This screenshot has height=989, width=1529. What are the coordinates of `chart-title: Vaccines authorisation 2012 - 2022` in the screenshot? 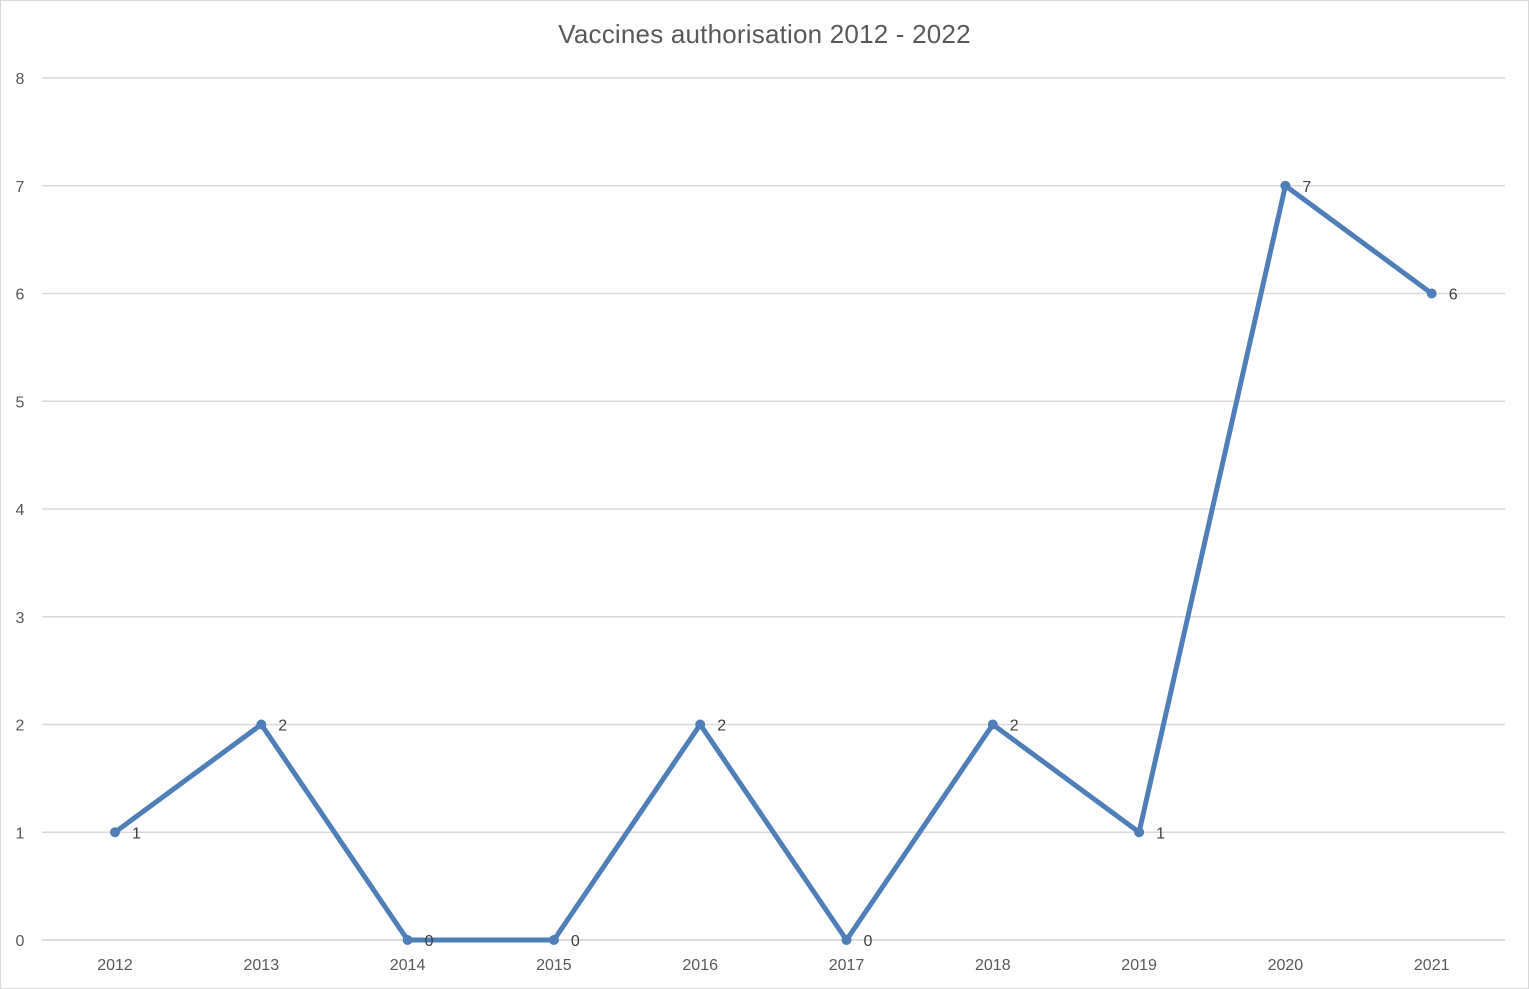 It's located at (764, 34).